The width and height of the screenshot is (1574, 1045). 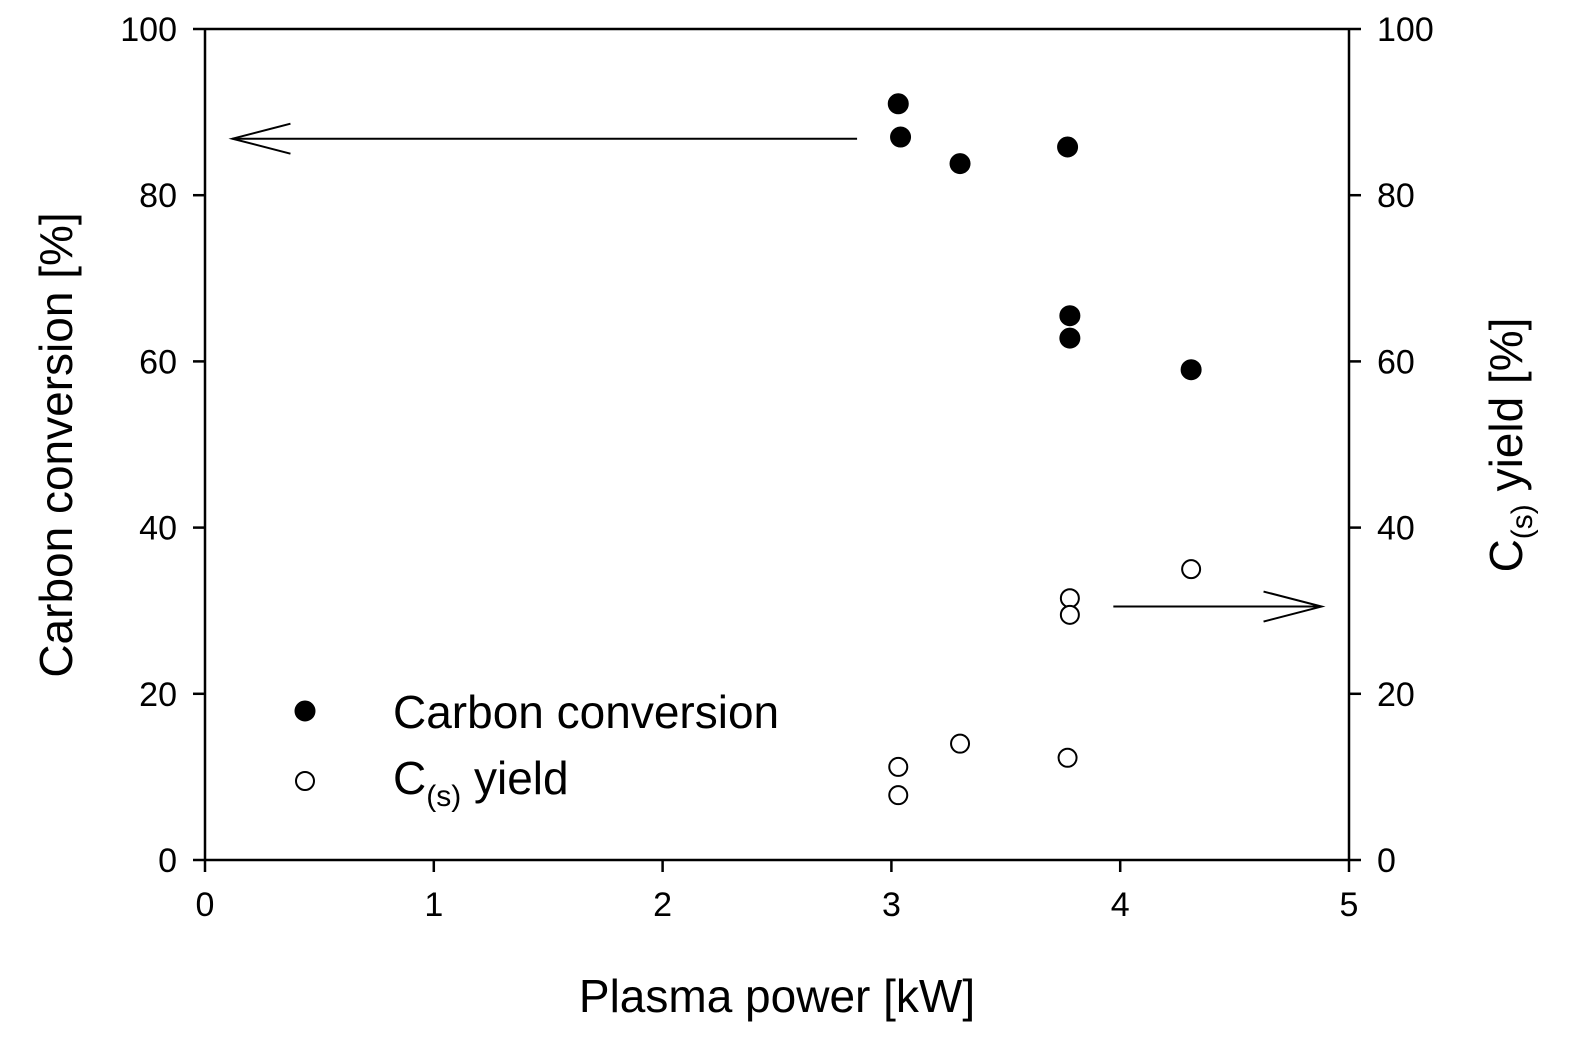 I want to click on y-tick-label-left: 60, so click(x=158, y=362).